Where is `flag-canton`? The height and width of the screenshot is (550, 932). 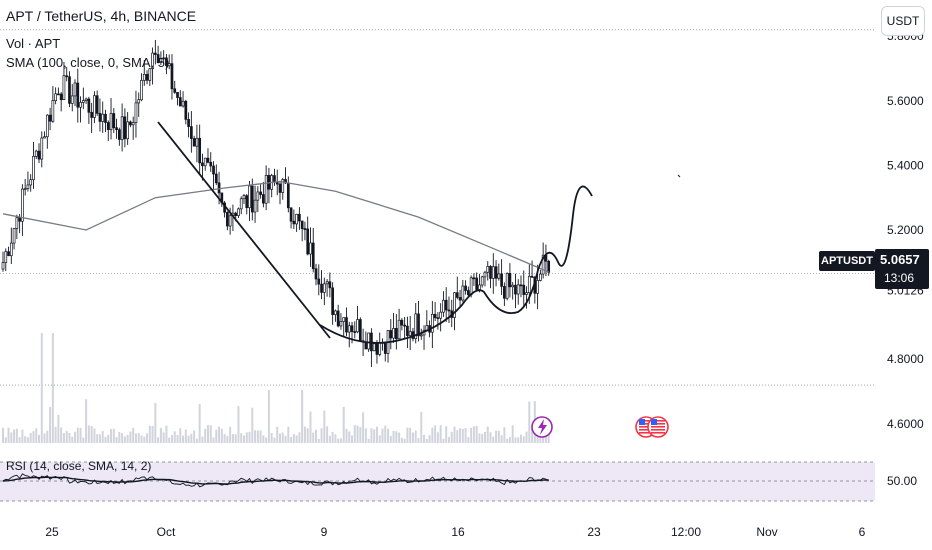
flag-canton is located at coordinates (654, 422).